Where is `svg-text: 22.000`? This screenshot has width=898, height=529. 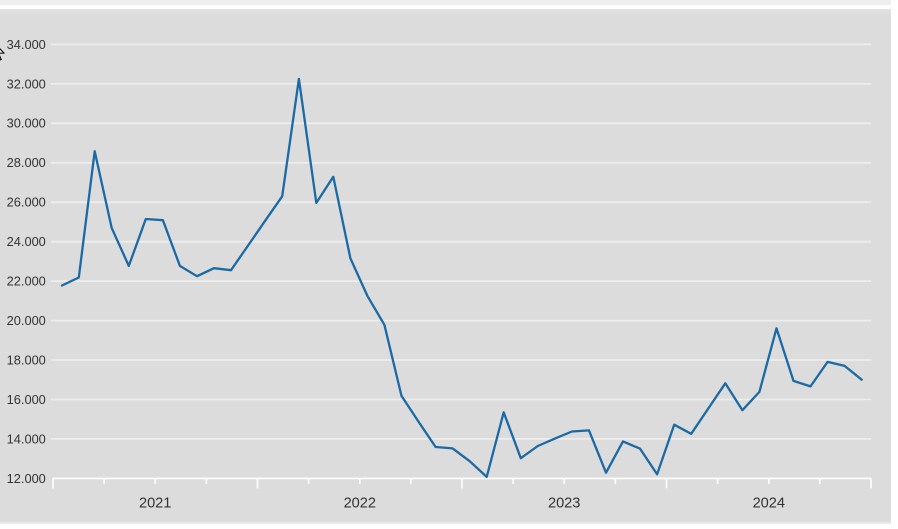 svg-text: 22.000 is located at coordinates (26, 281).